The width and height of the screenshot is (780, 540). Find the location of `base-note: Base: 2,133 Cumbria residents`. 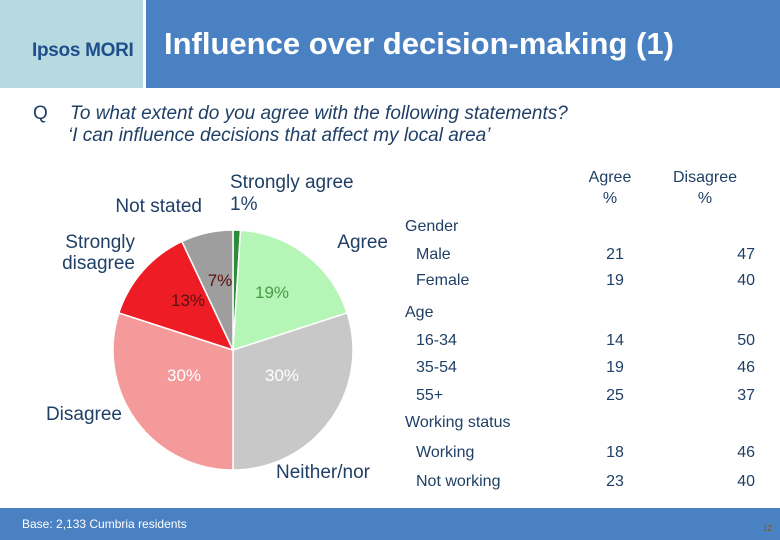

base-note: Base: 2,133 Cumbria residents is located at coordinates (104, 524).